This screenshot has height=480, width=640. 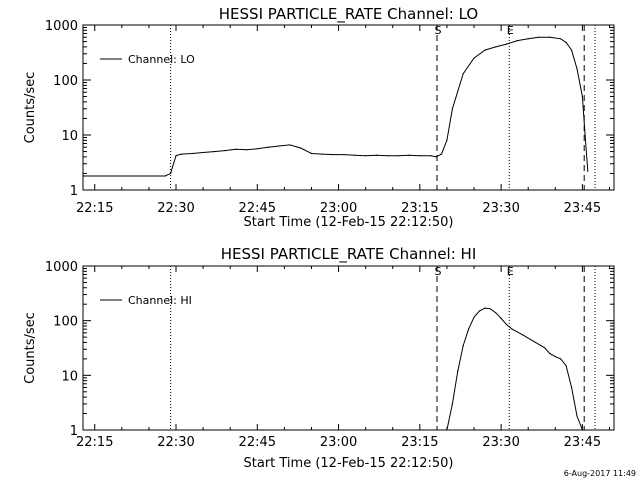 What do you see at coordinates (61, 26) in the screenshot?
I see `y-tick-label: 1000` at bounding box center [61, 26].